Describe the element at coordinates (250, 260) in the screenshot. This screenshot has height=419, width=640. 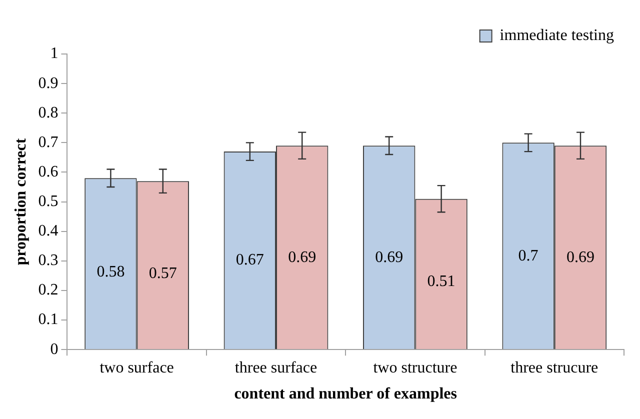
I see `data-label: 0.67` at that location.